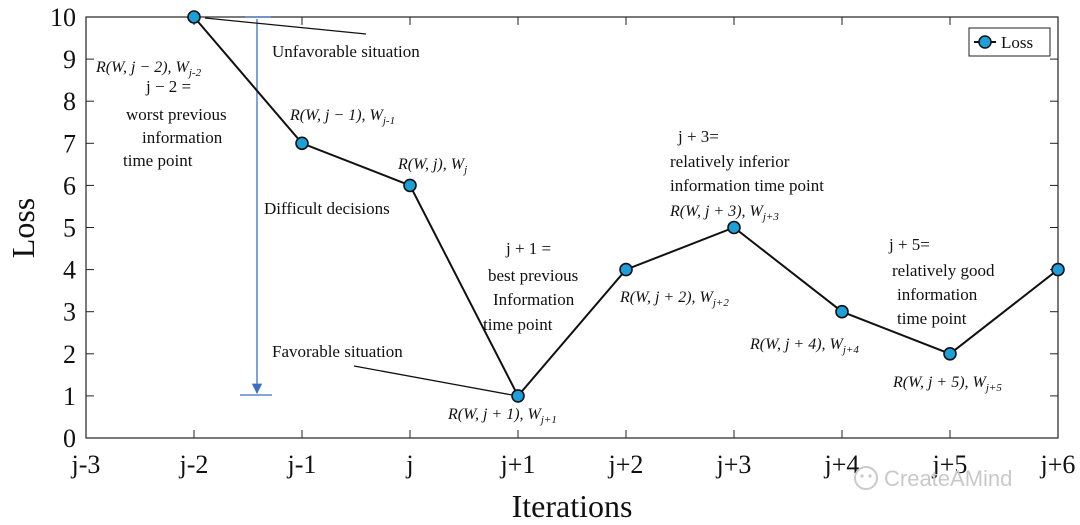 This screenshot has width=1080, height=525. What do you see at coordinates (730, 161) in the screenshot?
I see `svg-text: relatively inferior` at bounding box center [730, 161].